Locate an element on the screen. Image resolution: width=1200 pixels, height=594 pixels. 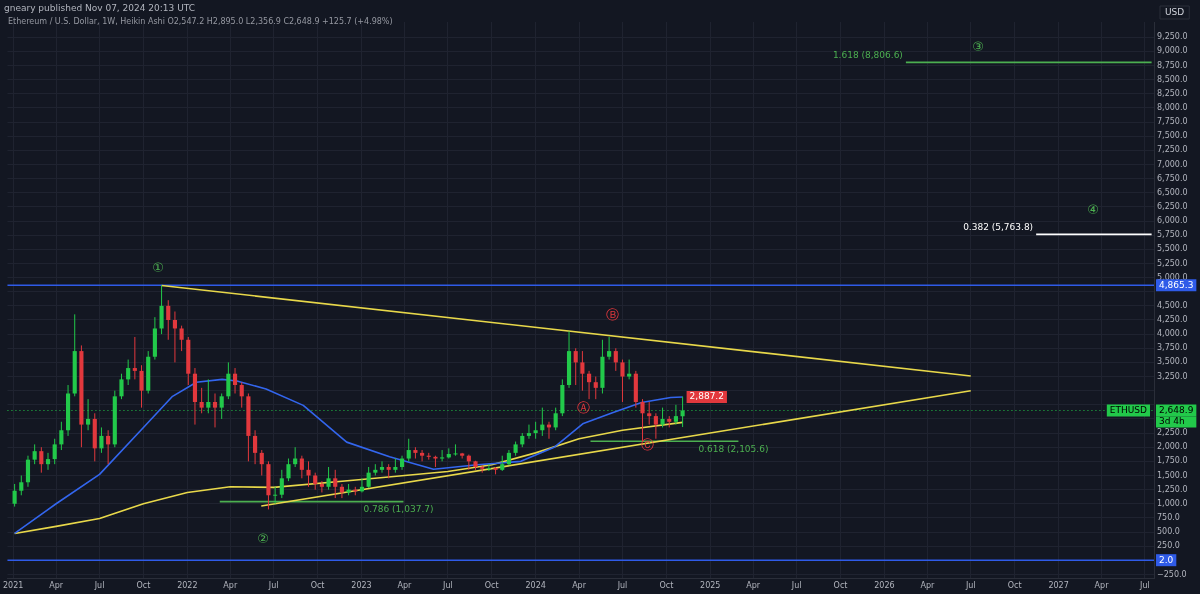
y-tick-label: 6,750.0 is located at coordinates (1172, 178).